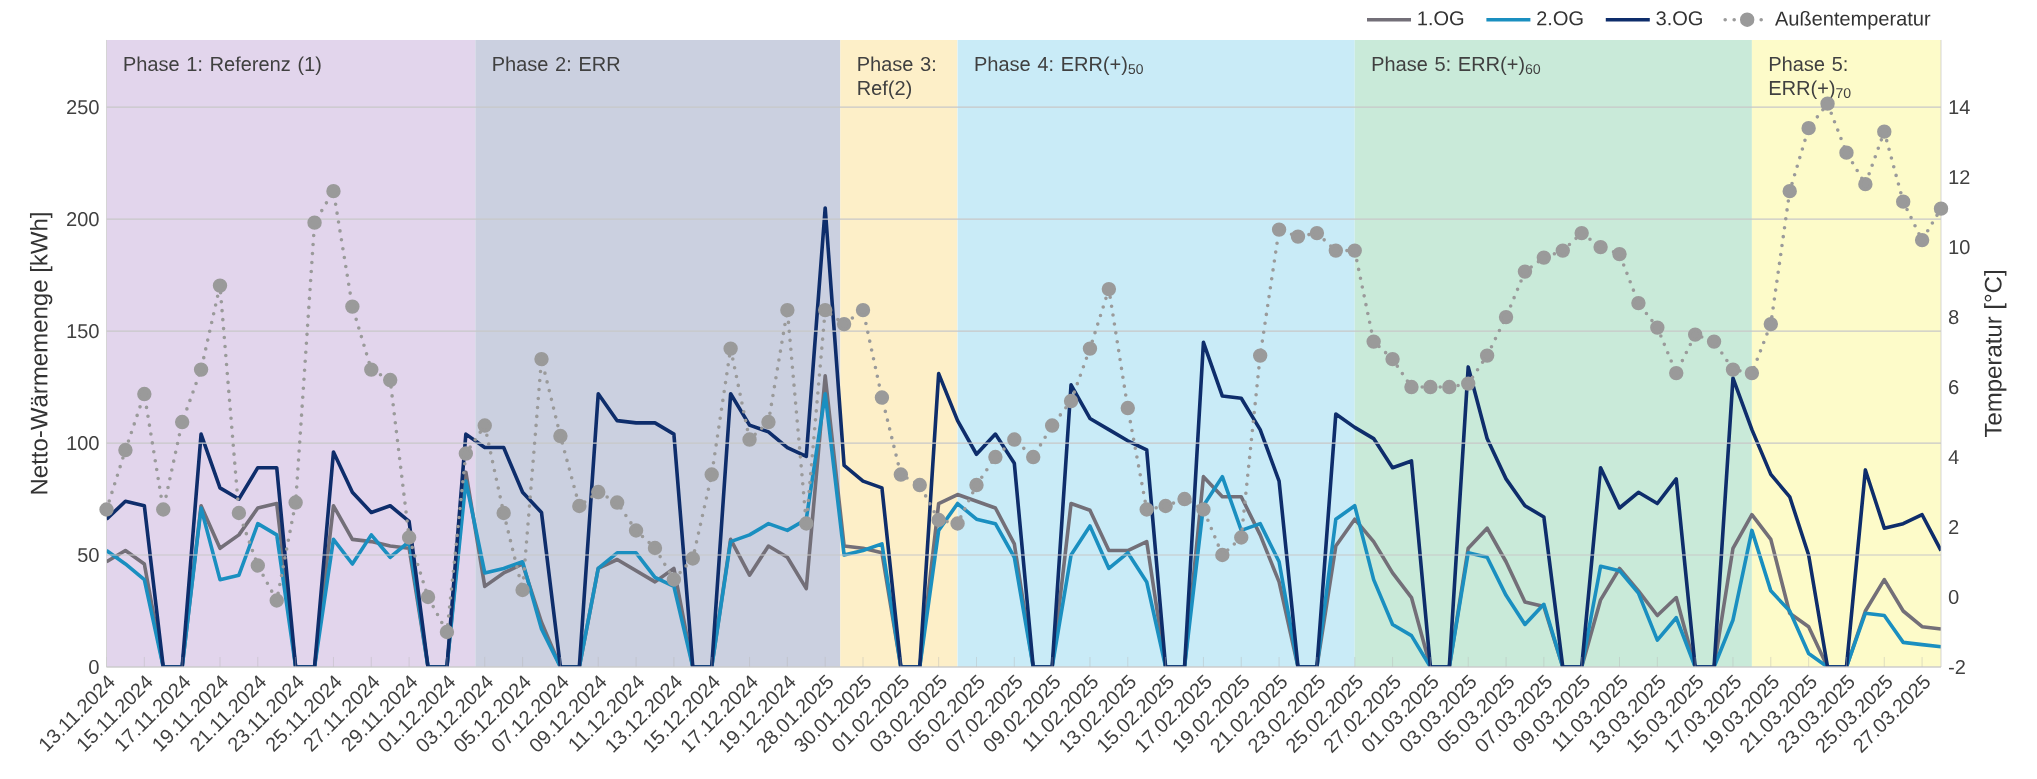  Describe the element at coordinates (1959, 177) in the screenshot. I see `y2-tick-label: 12` at that location.